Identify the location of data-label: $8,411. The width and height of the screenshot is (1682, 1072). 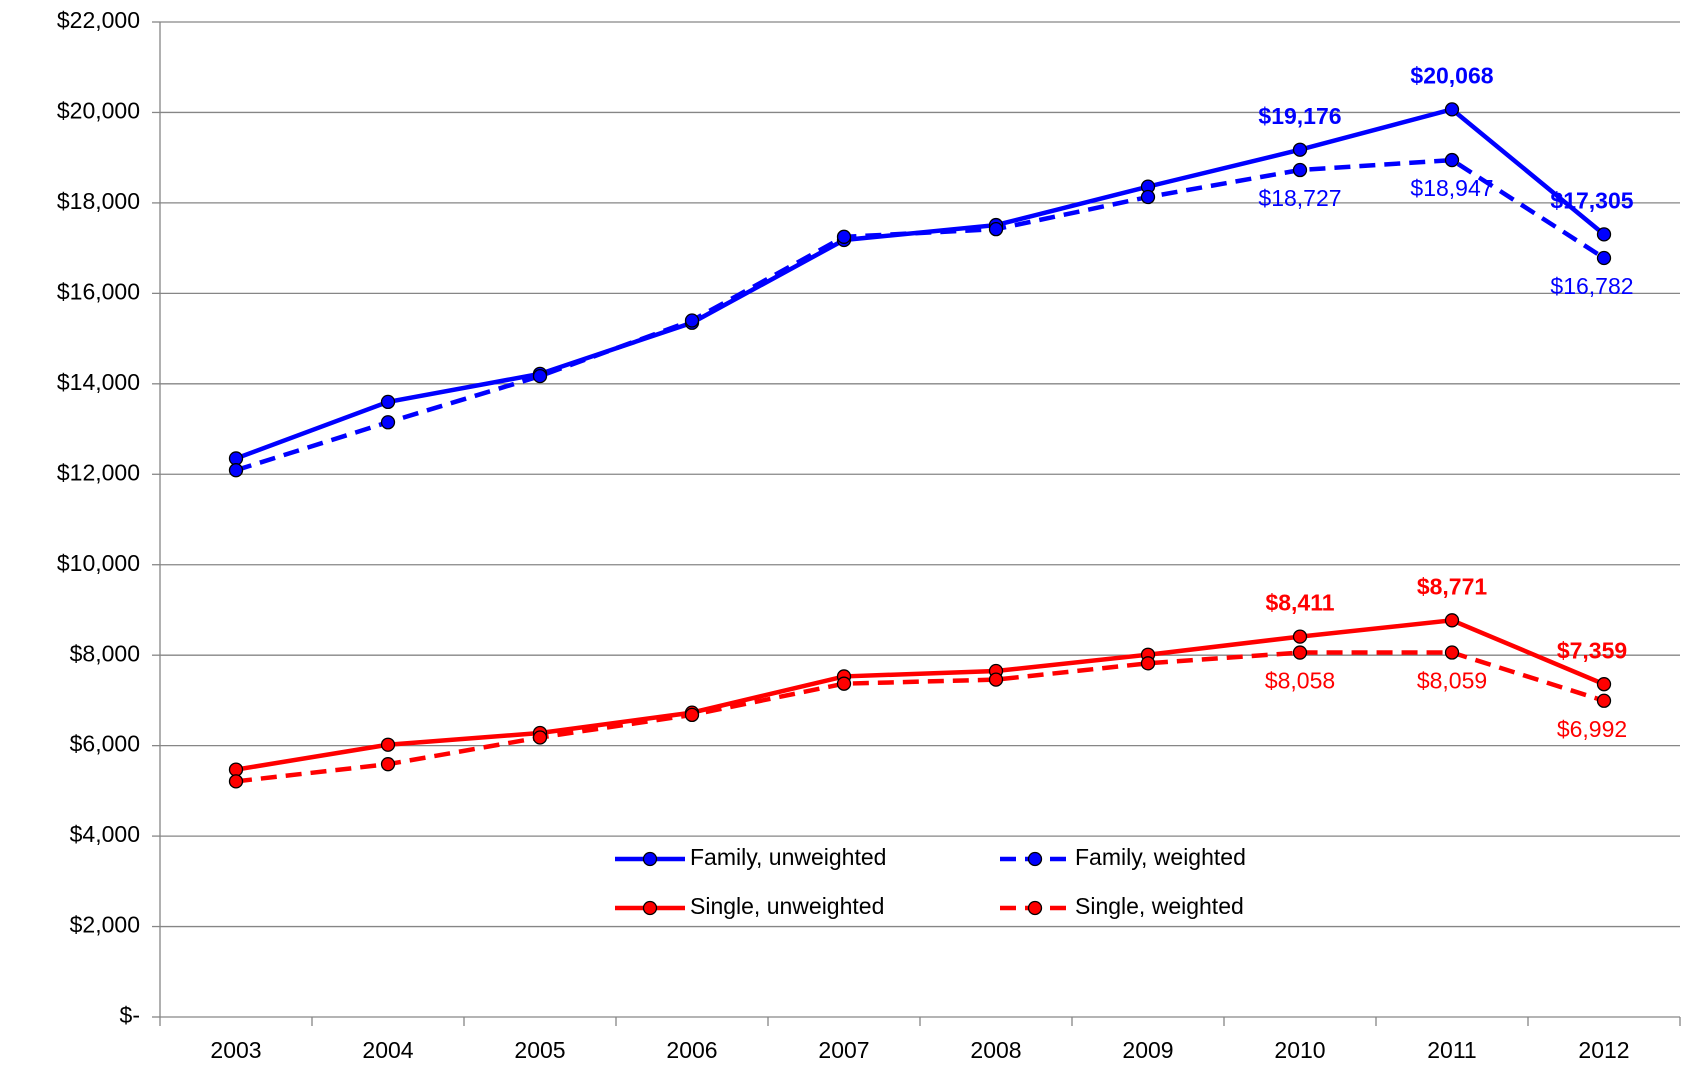
(1299, 603).